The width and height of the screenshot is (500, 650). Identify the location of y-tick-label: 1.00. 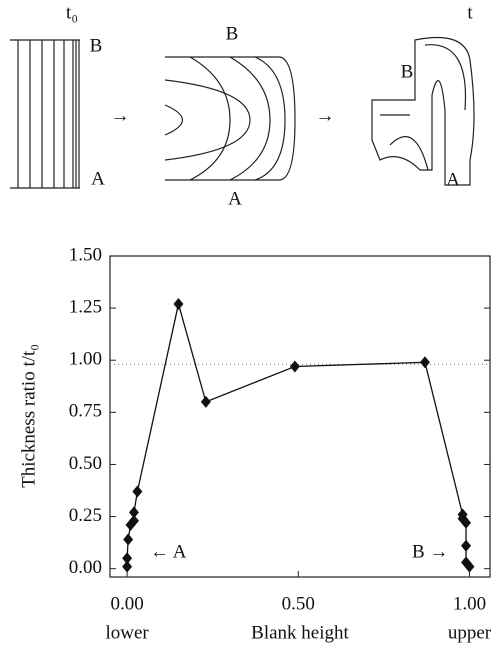
(85, 359).